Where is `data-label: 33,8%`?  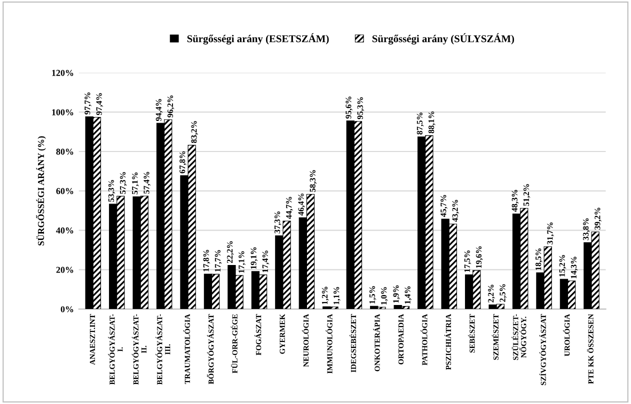
data-label: 33,8% is located at coordinates (586, 229).